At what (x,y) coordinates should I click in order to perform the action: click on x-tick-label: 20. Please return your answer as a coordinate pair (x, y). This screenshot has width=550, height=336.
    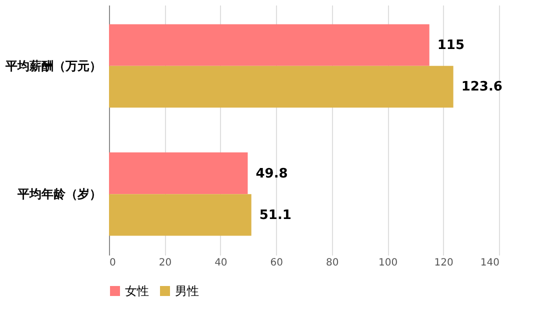
    Looking at the image, I should click on (165, 263).